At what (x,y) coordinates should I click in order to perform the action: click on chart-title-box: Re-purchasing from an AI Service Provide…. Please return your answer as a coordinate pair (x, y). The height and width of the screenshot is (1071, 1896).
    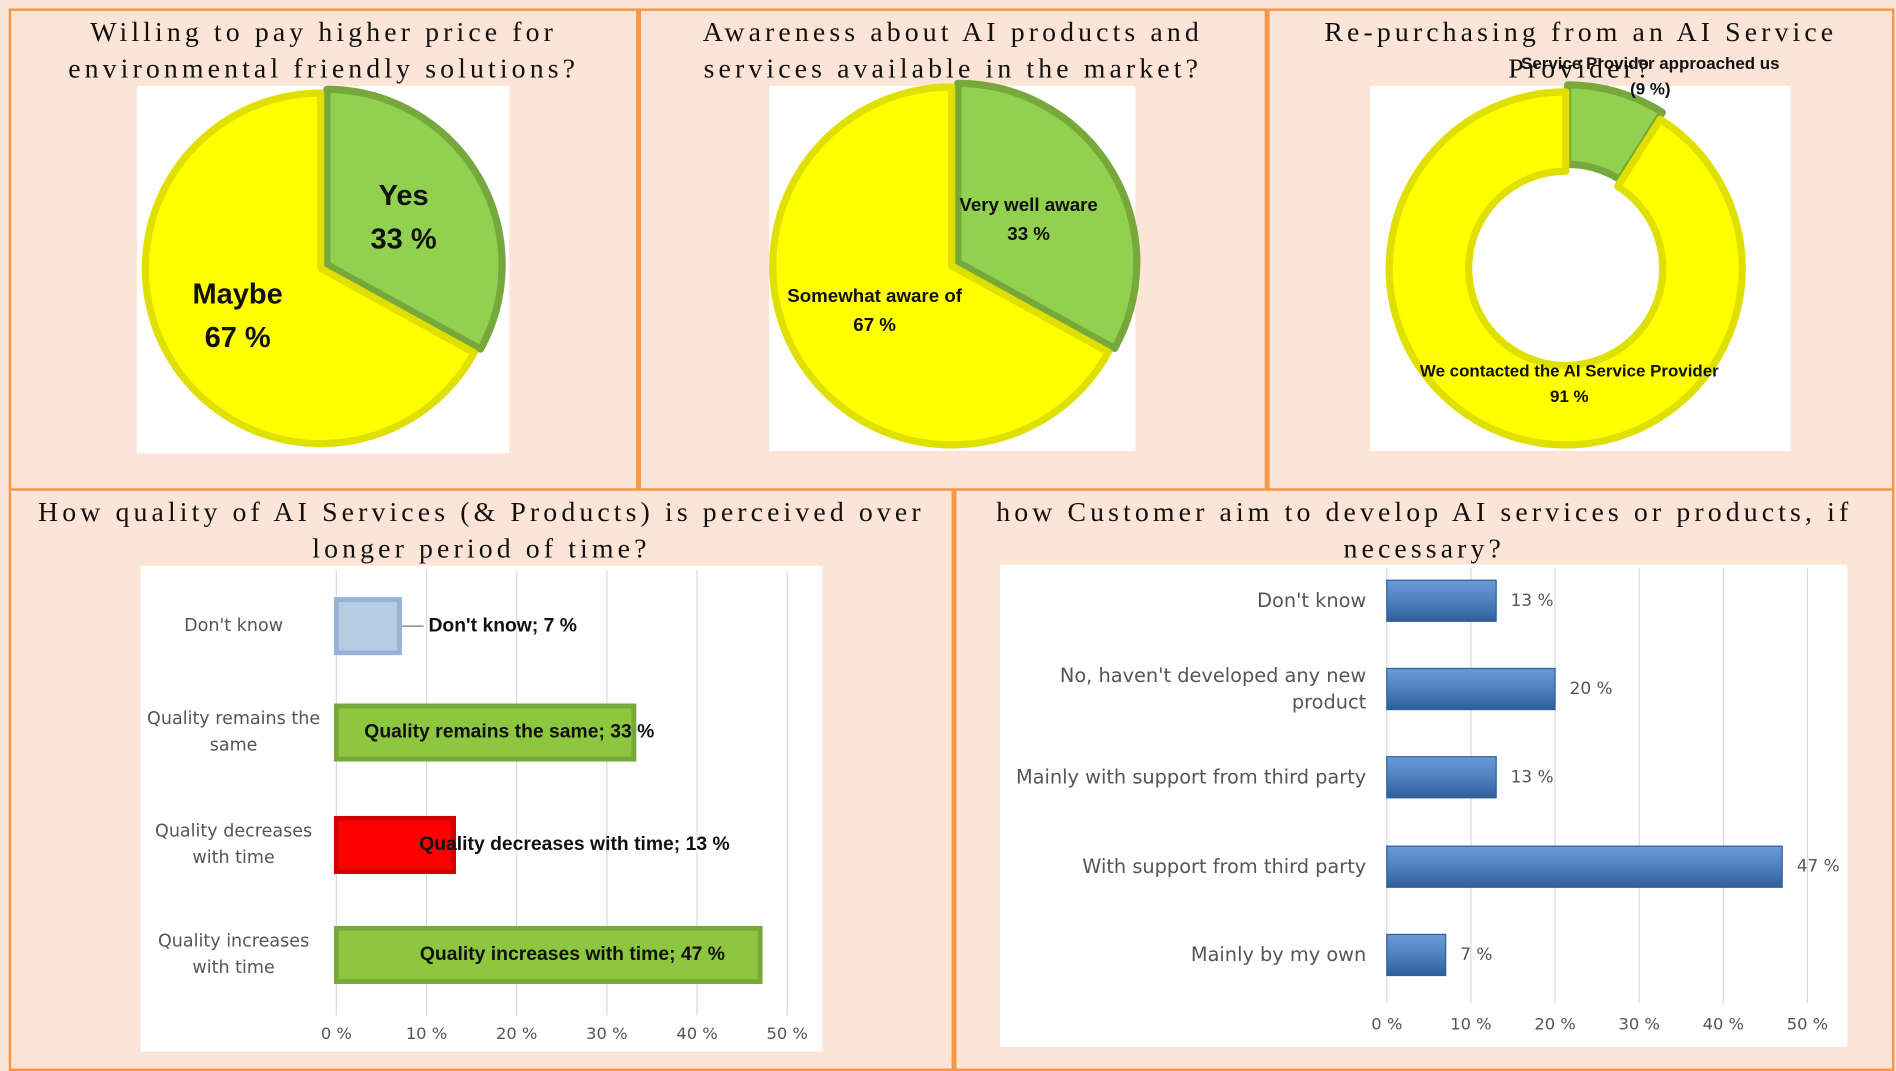
    Looking at the image, I should click on (1581, 50).